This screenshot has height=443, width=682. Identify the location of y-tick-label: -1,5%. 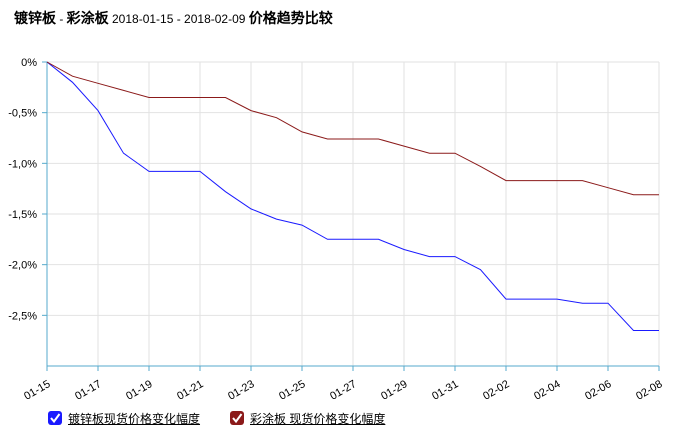
(22, 215).